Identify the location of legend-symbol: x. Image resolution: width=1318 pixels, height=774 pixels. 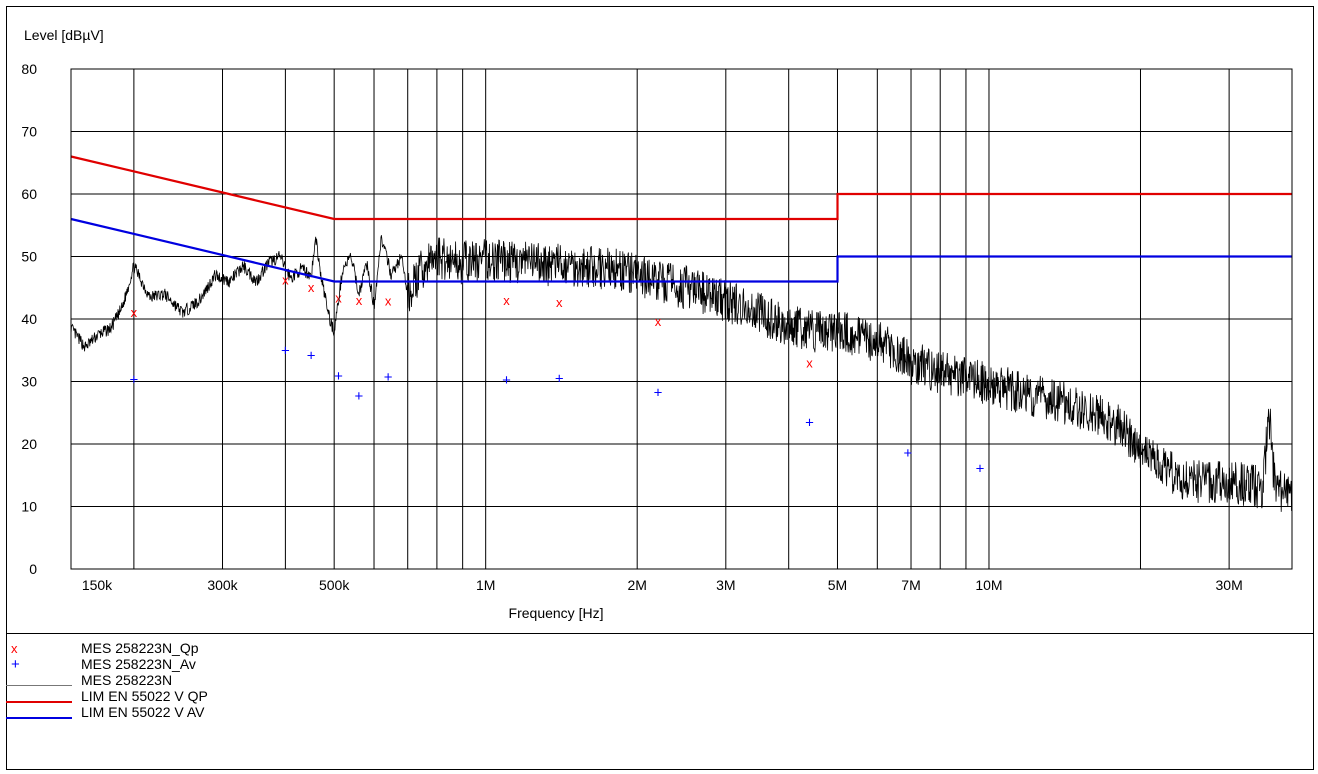
(14, 648).